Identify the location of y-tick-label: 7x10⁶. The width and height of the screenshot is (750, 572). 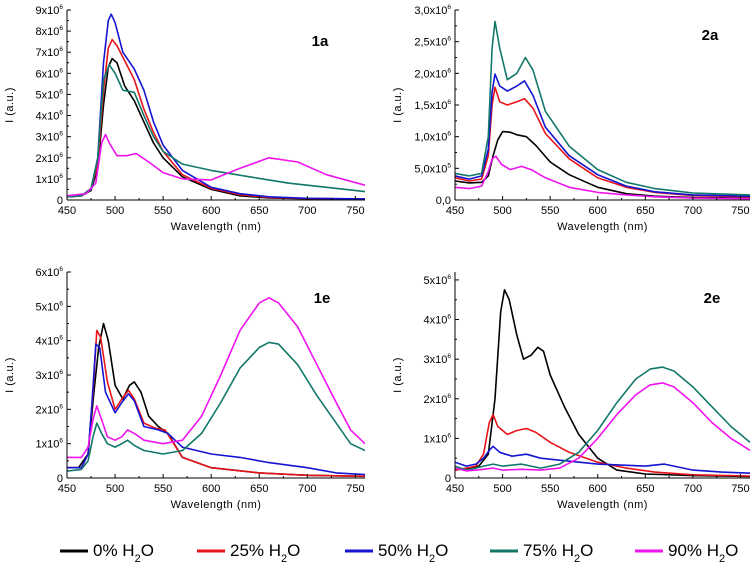
(50, 52).